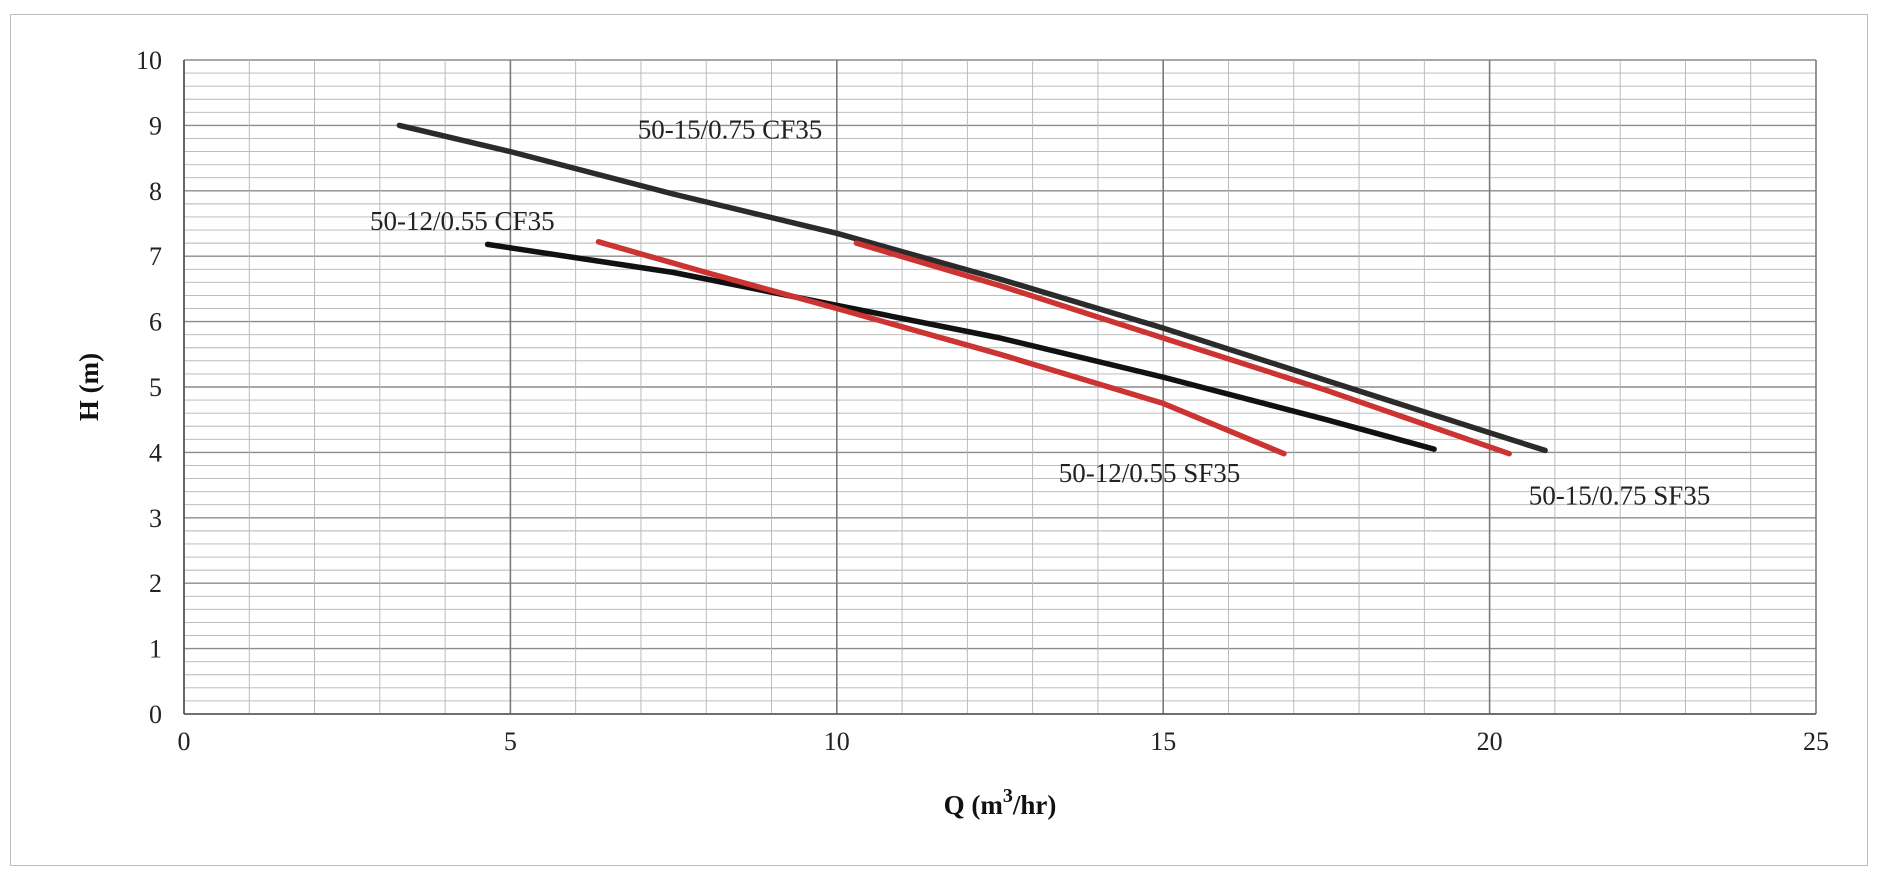  I want to click on x-tick-label: 20, so click(1490, 741).